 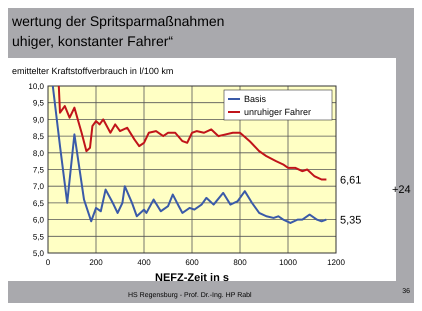 What do you see at coordinates (38, 153) in the screenshot?
I see `y-tick-label: 8,0` at bounding box center [38, 153].